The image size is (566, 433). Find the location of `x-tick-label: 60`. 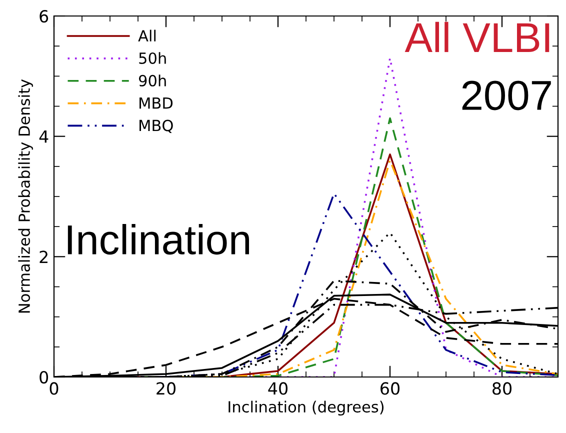

x-tick-label: 60 is located at coordinates (390, 388).